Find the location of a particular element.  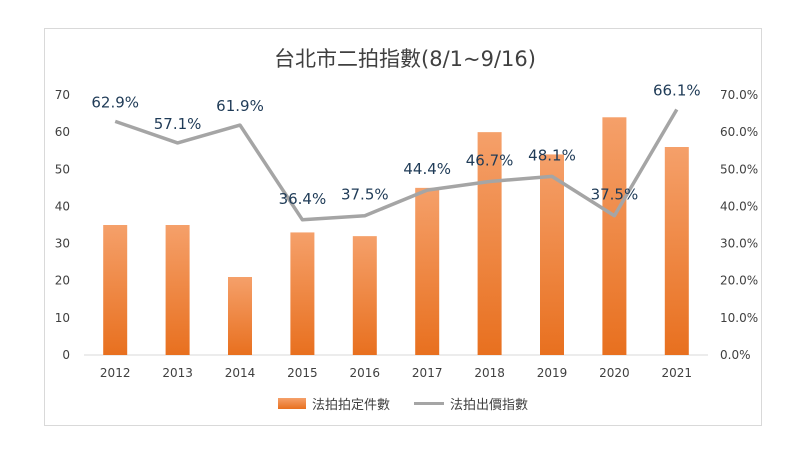

y-right-tick-label: 50.0% is located at coordinates (739, 169).